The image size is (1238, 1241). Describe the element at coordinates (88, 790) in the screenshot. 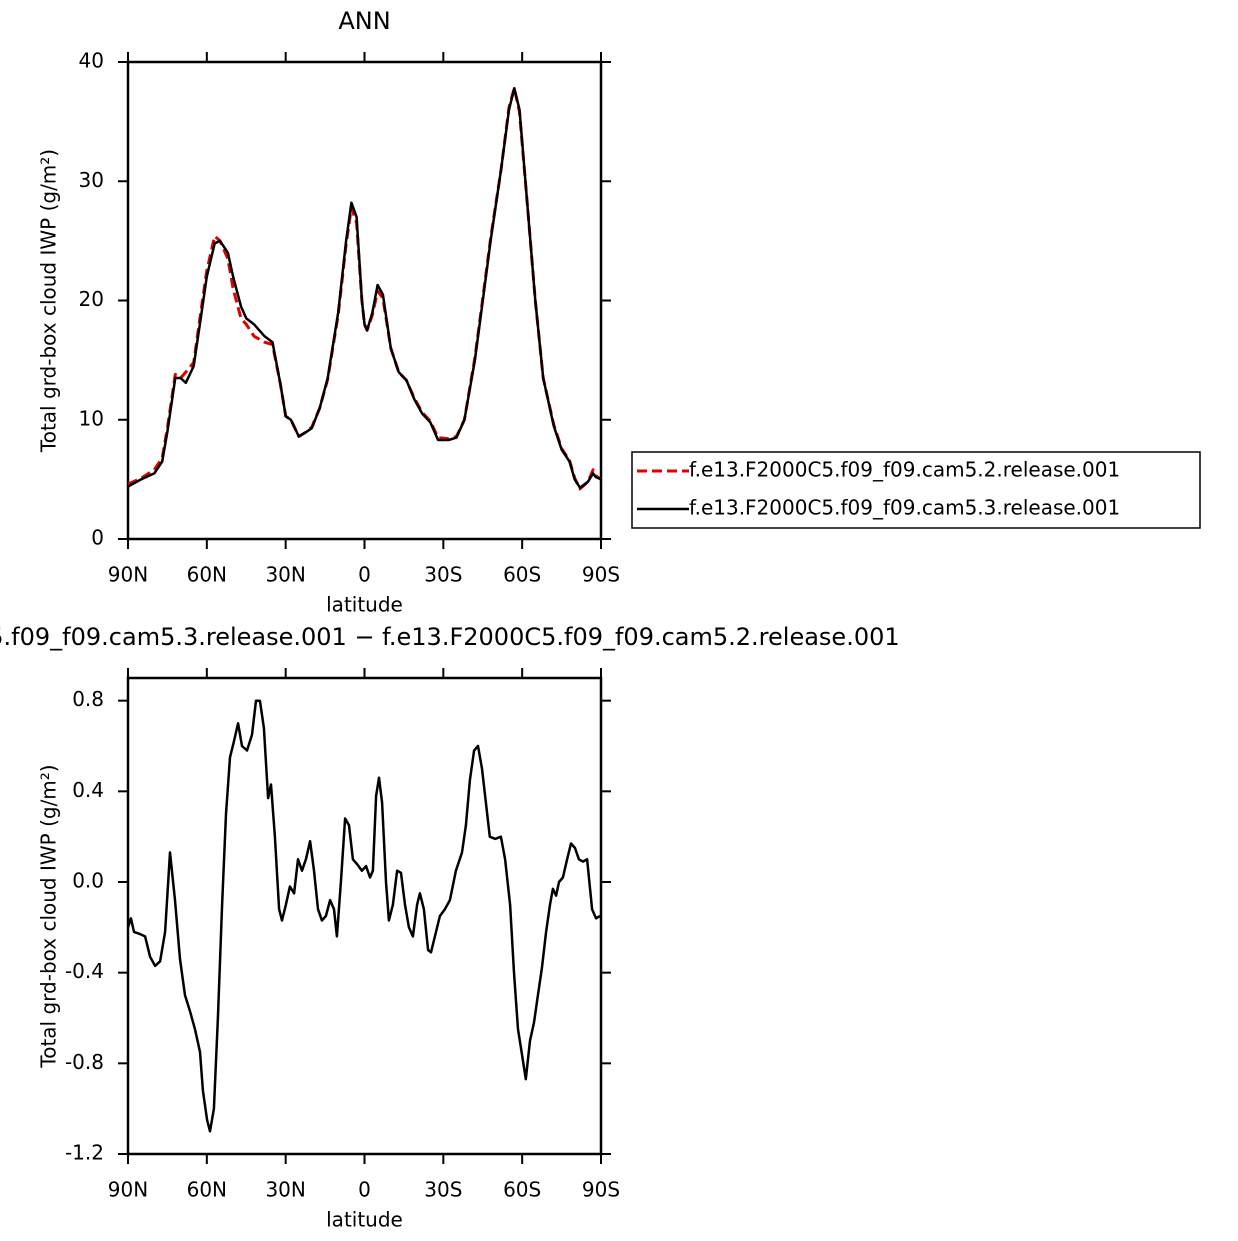

I see `y-tick-label: 0.4` at that location.